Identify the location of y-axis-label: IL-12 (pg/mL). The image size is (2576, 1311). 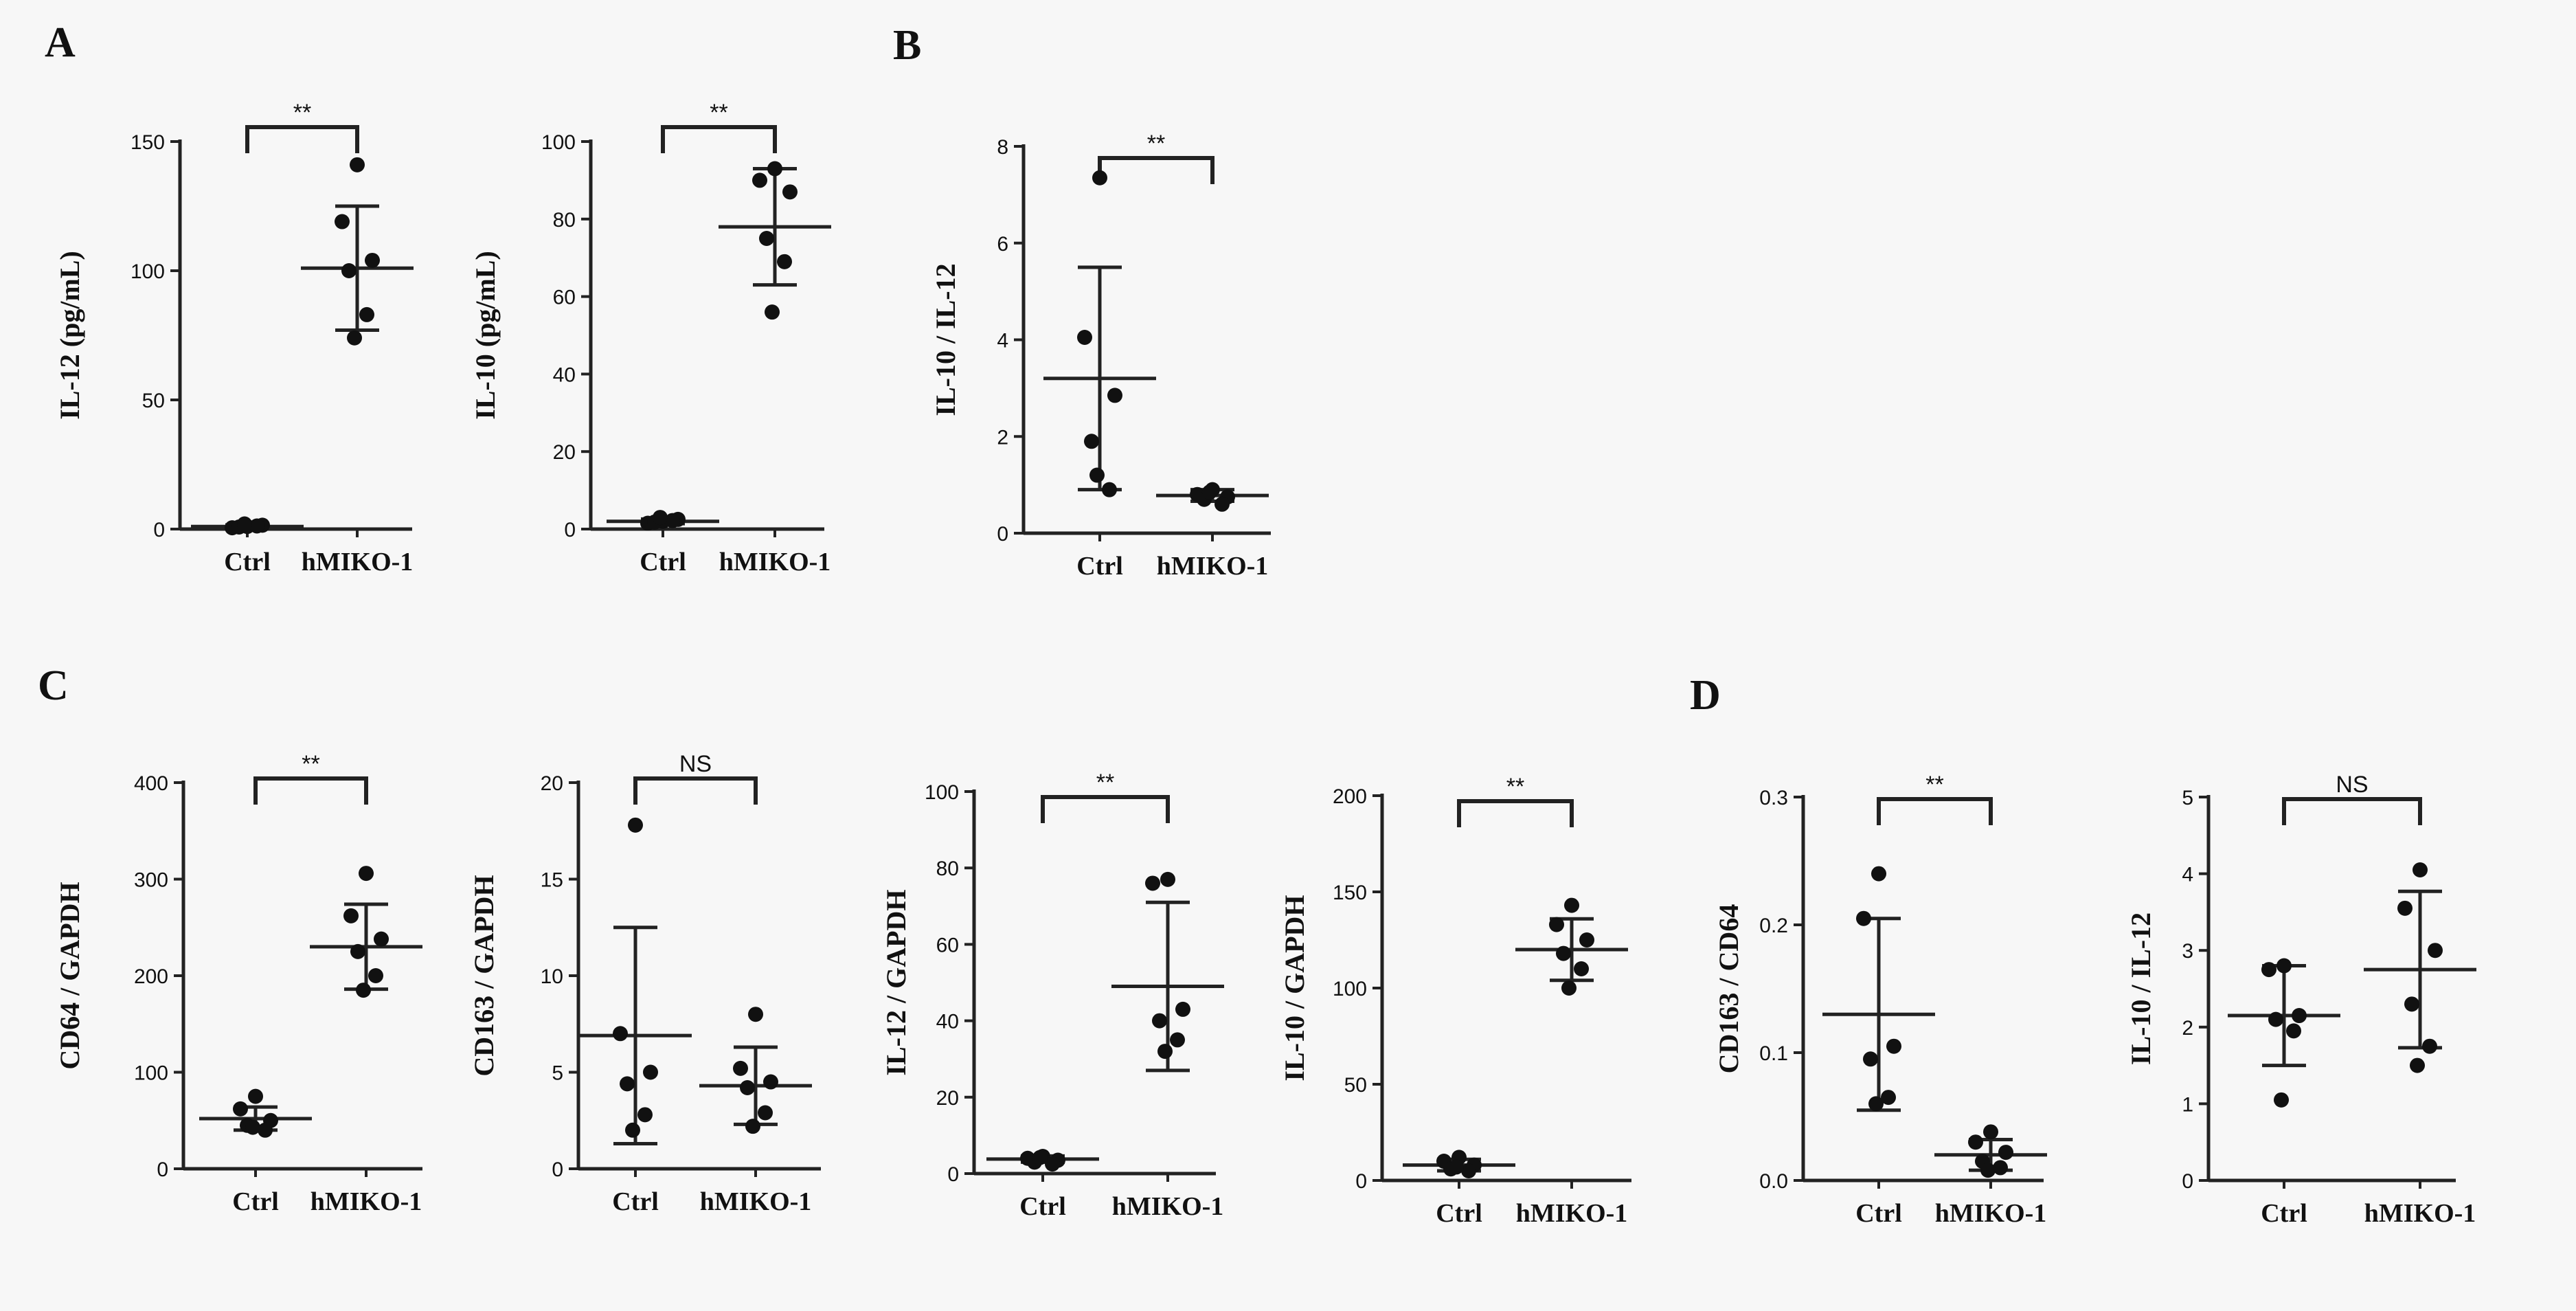
(69, 335).